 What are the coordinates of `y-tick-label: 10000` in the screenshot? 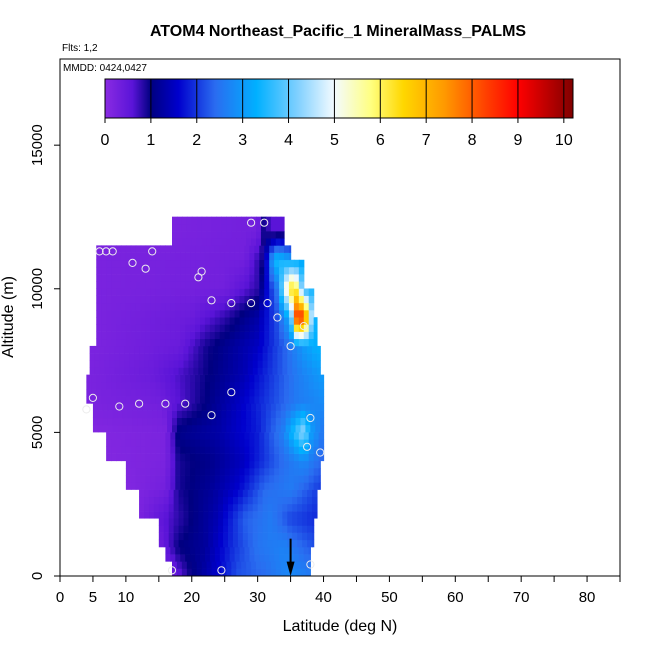 It's located at (37, 289).